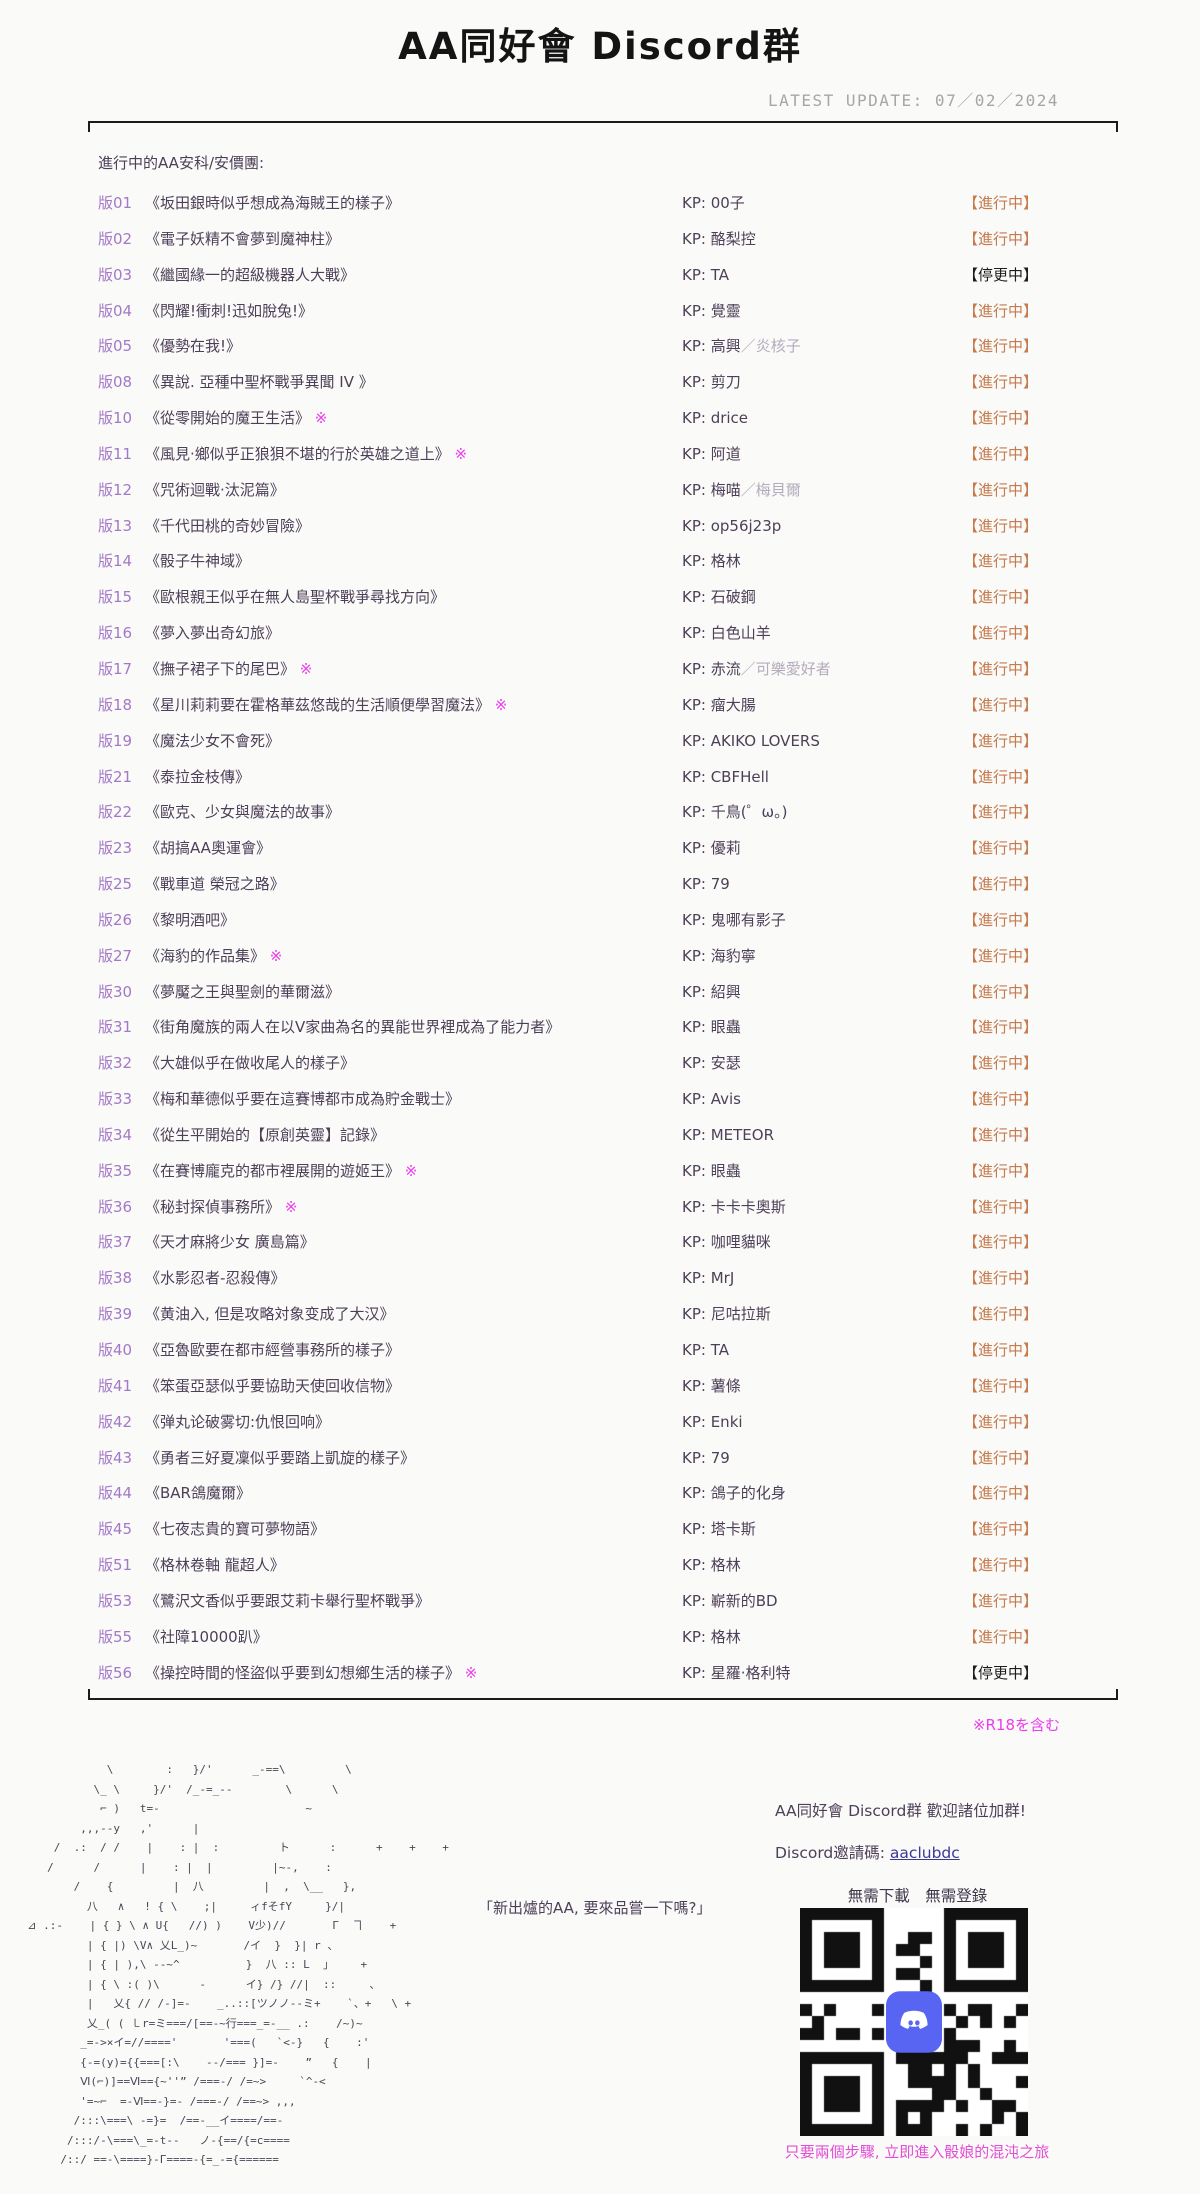 This screenshot has height=2194, width=1200. What do you see at coordinates (917, 2152) in the screenshot?
I see `qr-caption: 只要兩個步驟, 立即進入骰娘的混沌之旅` at bounding box center [917, 2152].